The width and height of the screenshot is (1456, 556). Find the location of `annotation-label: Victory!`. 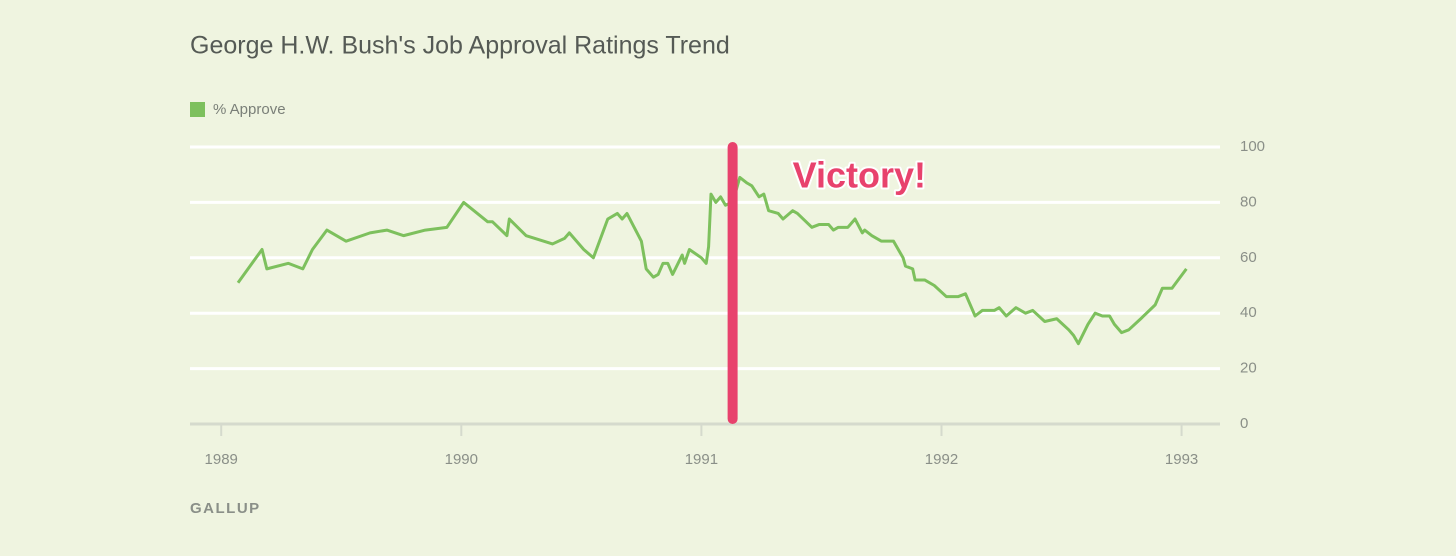

annotation-label: Victory! is located at coordinates (859, 175).